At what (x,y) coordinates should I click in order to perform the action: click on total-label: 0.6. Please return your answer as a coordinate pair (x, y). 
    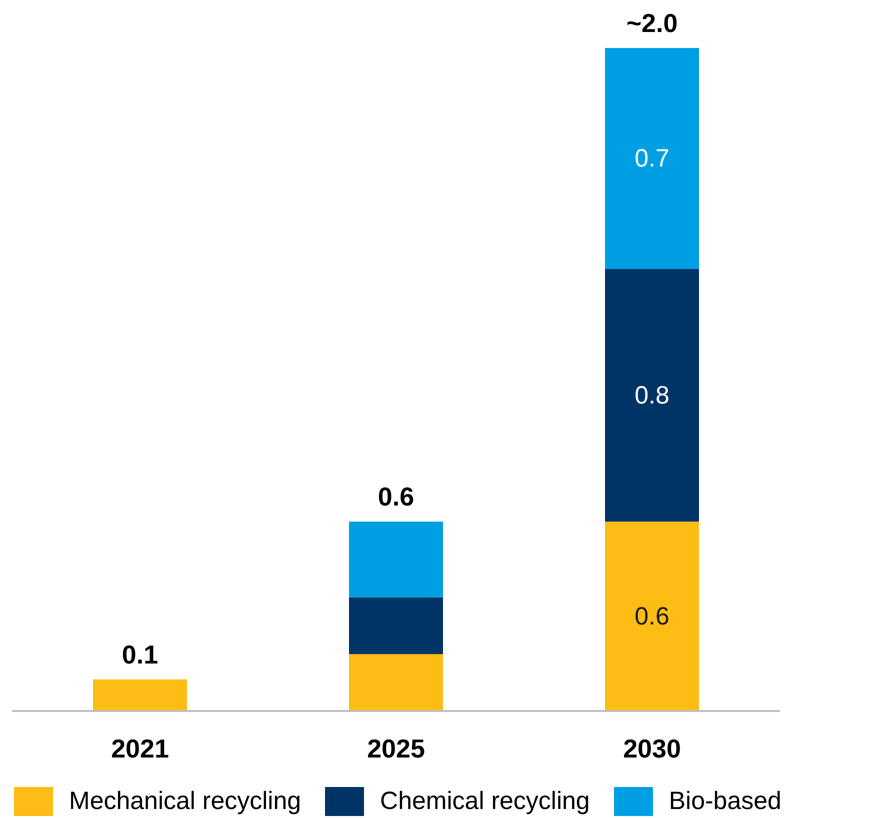
    Looking at the image, I should click on (396, 497).